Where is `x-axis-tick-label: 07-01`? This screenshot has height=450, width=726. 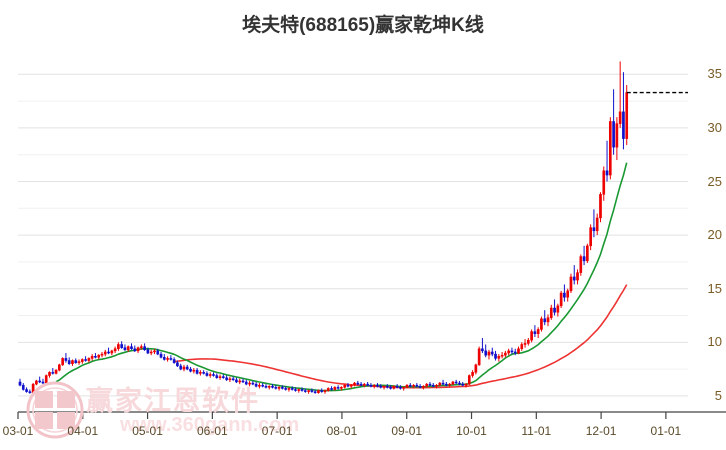 x-axis-tick-label: 07-01 is located at coordinates (277, 431).